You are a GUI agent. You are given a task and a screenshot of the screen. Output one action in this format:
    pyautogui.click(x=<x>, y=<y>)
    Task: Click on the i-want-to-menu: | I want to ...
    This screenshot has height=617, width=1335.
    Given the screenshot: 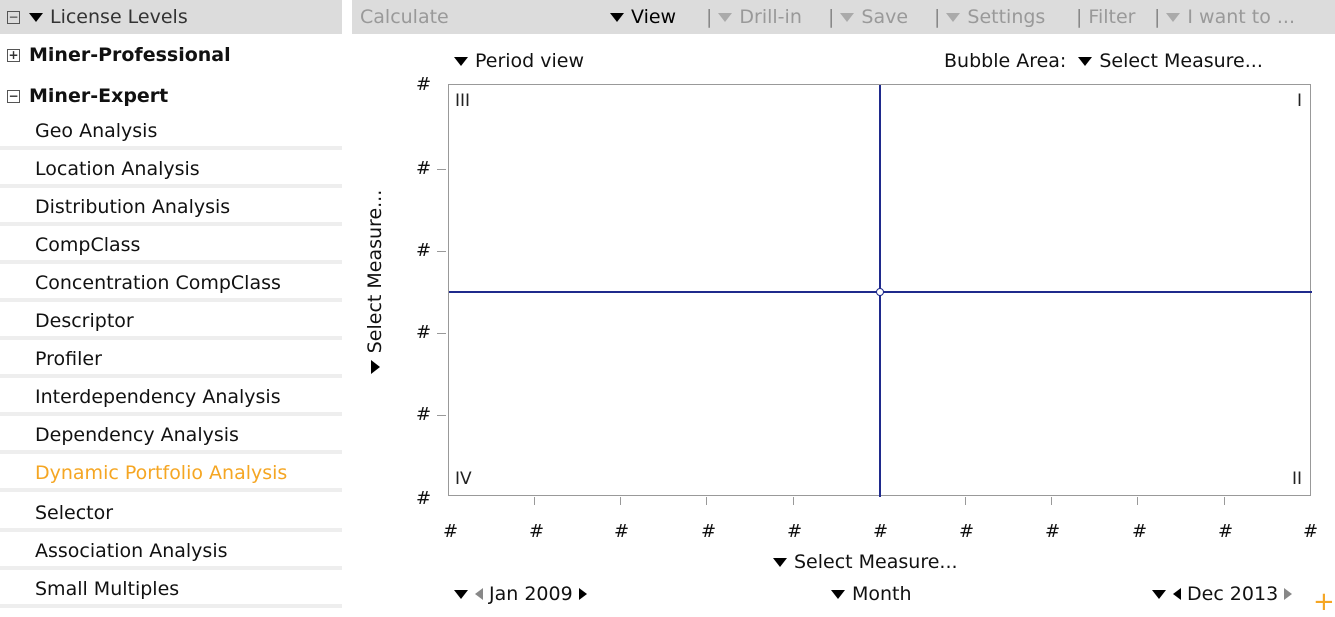 What is the action you would take?
    pyautogui.click(x=1224, y=17)
    